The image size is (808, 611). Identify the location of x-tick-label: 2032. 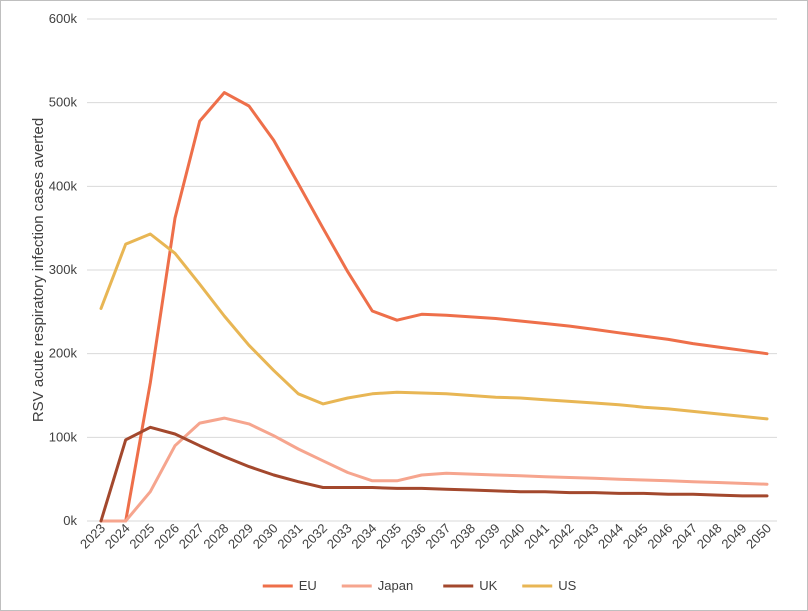
(314, 536).